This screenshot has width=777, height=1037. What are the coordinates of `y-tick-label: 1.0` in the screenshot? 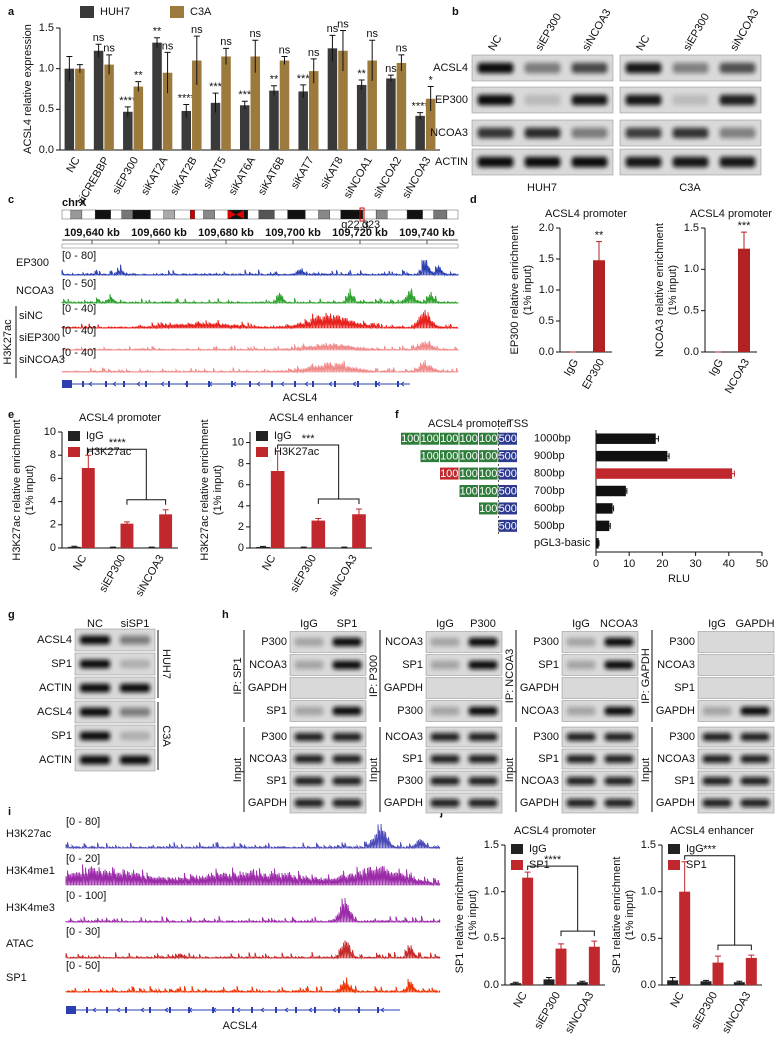 It's located at (648, 892).